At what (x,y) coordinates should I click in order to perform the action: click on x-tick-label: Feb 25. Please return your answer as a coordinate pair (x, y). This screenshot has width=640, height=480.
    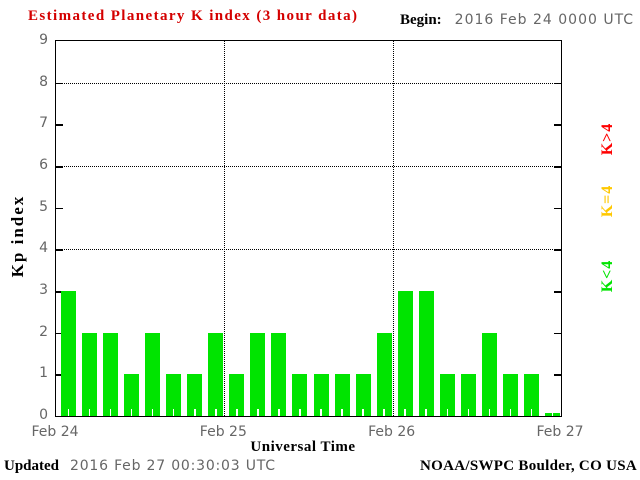
    Looking at the image, I should click on (223, 432).